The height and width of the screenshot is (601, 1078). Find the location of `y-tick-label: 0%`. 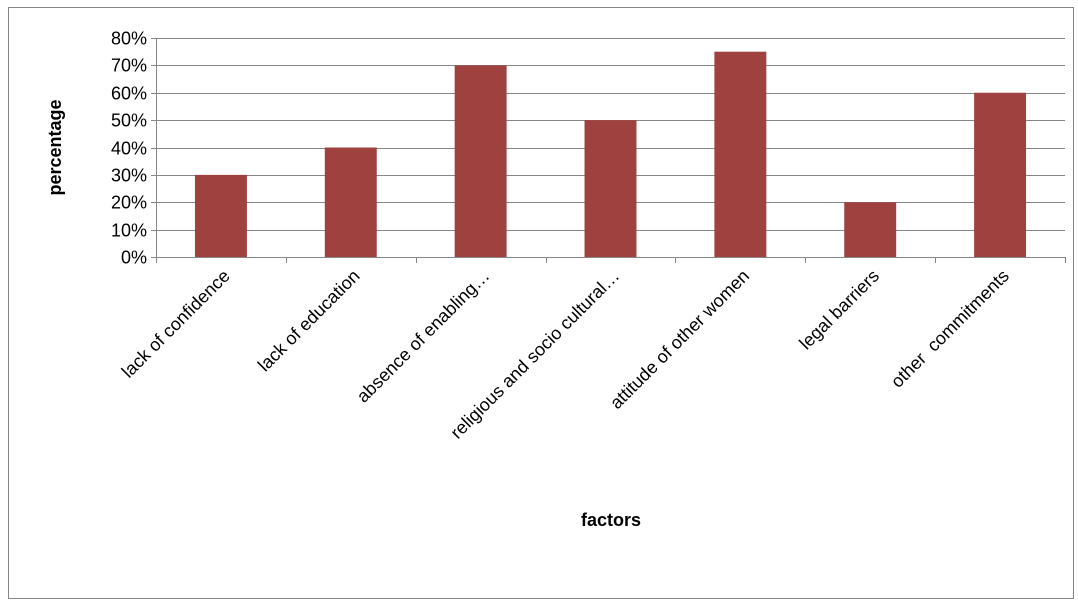

y-tick-label: 0% is located at coordinates (134, 258).